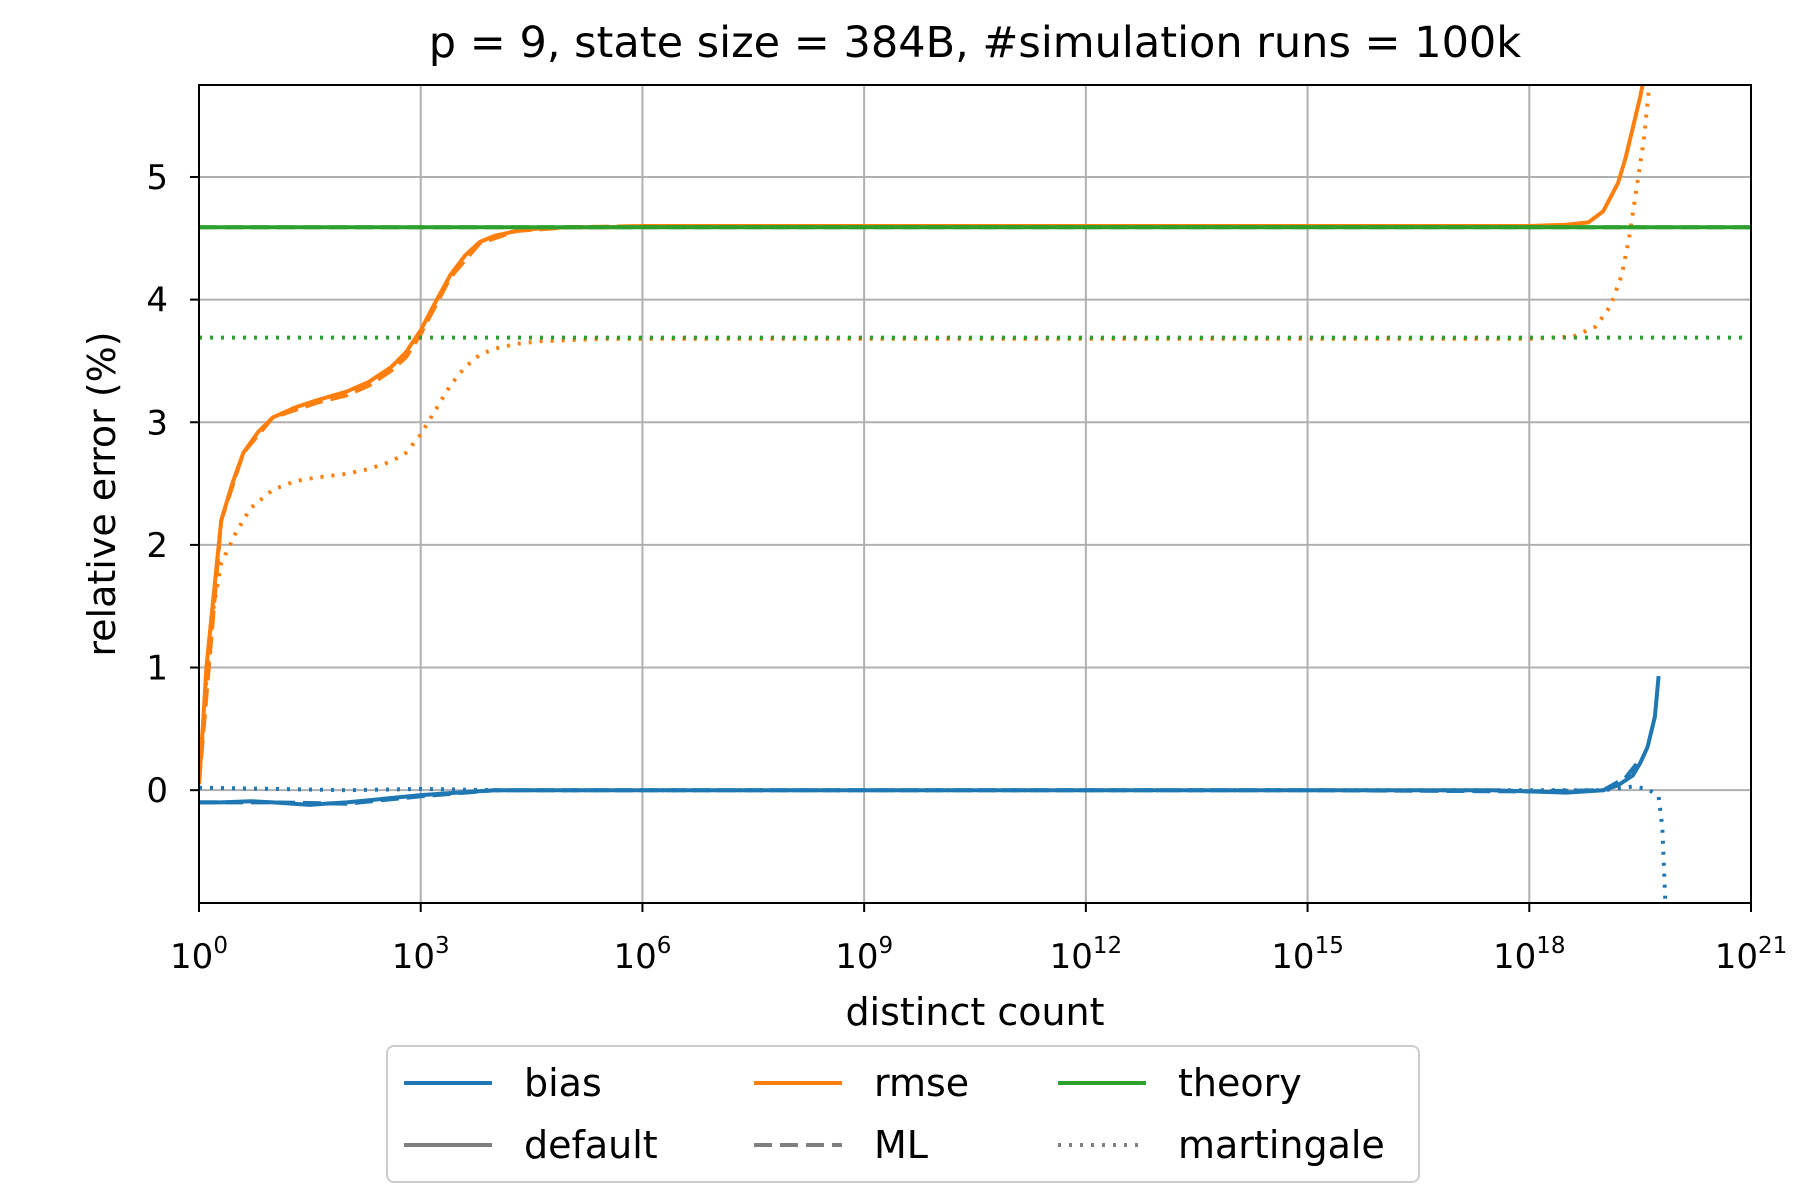 The height and width of the screenshot is (1200, 1800). What do you see at coordinates (642, 955) in the screenshot?
I see `x-tick-label: 10⁶` at bounding box center [642, 955].